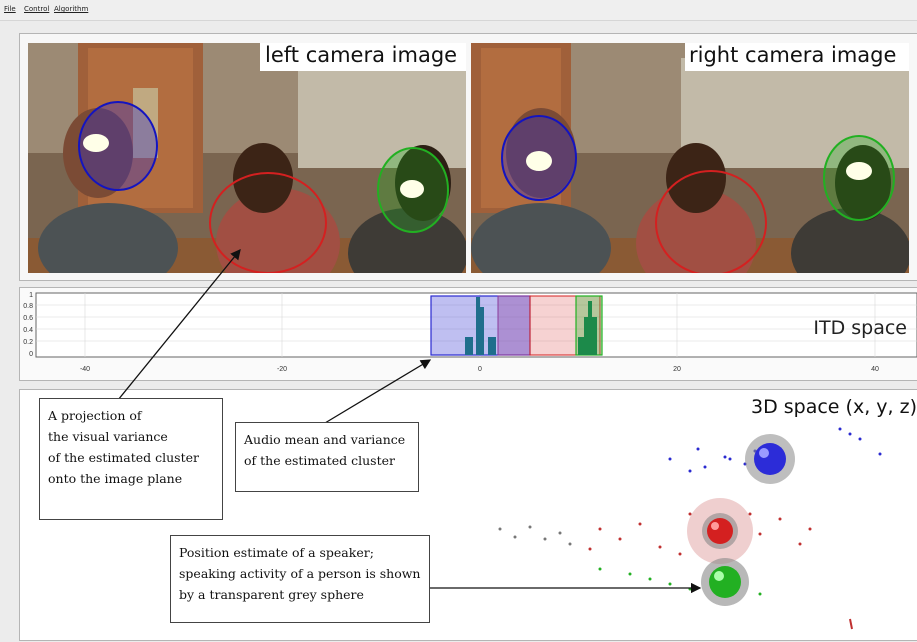  Describe the element at coordinates (31, 295) in the screenshot. I see `itd-ytick: 1` at that location.